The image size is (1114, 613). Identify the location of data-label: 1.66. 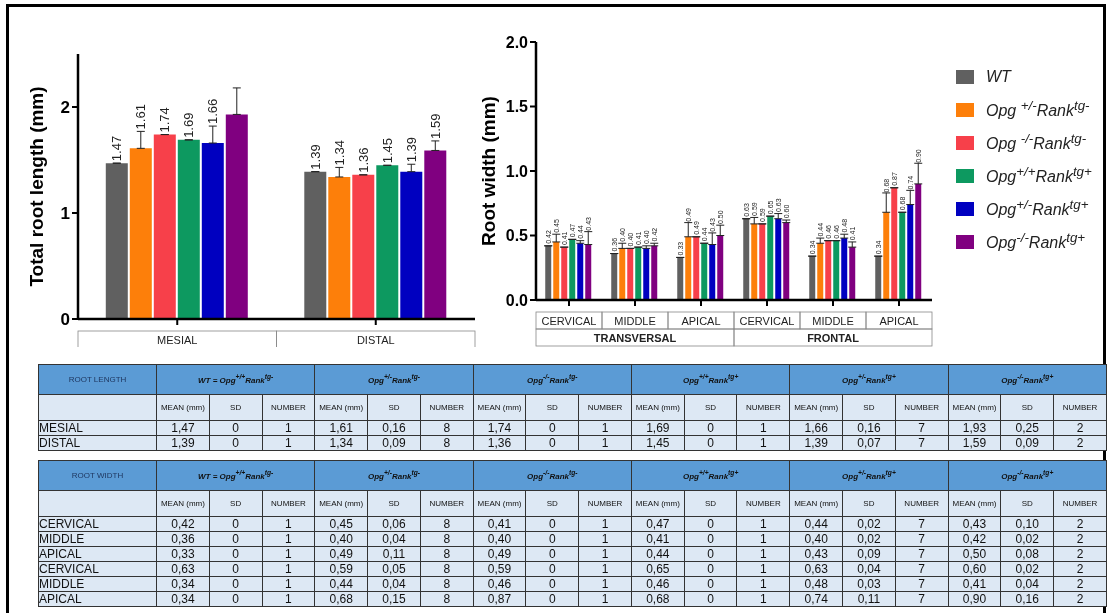
(213, 111).